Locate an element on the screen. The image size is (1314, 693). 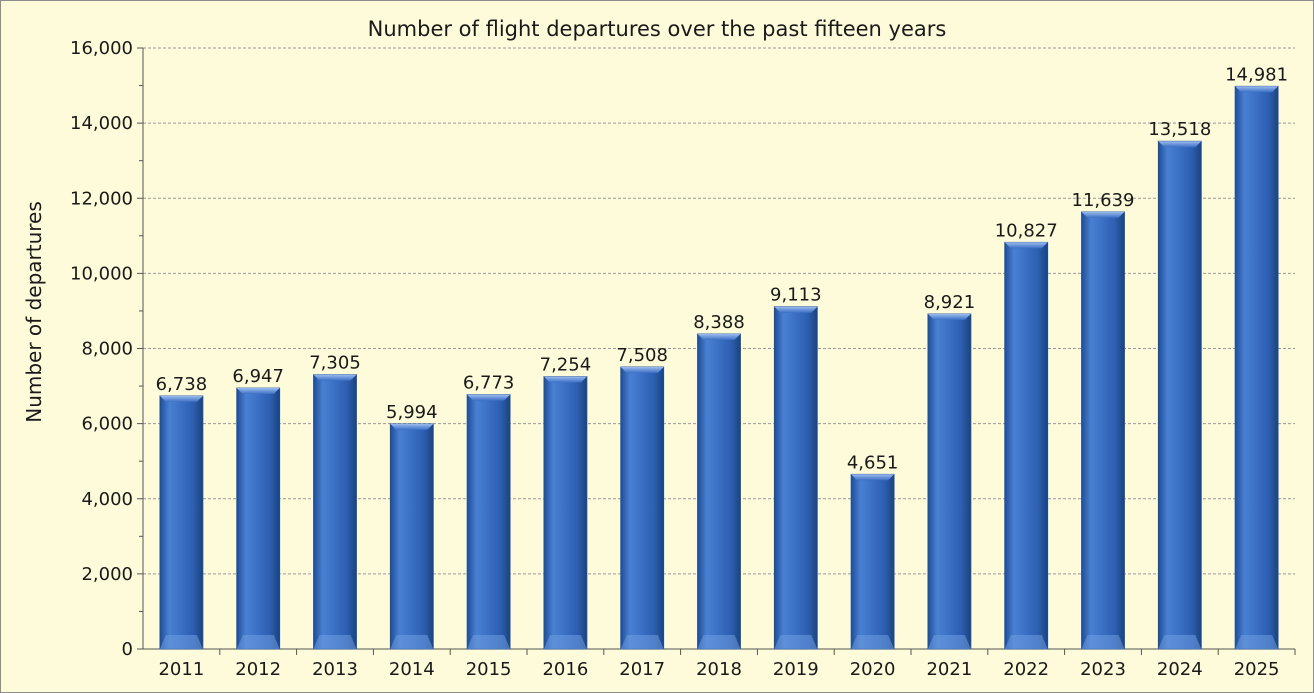
x-tick-label: 2022 is located at coordinates (1026, 669).